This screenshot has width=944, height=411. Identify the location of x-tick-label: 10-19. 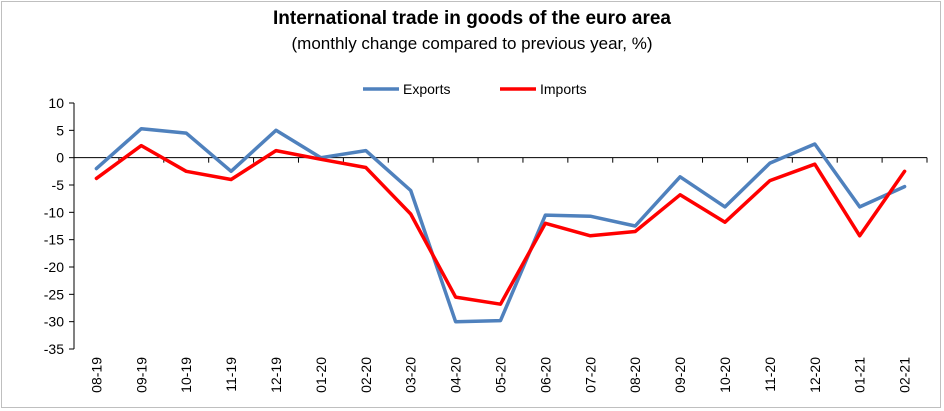
(186, 375).